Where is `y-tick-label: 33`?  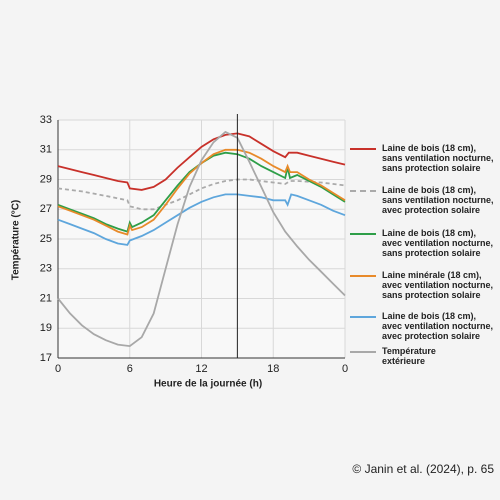 y-tick-label: 33 is located at coordinates (46, 120).